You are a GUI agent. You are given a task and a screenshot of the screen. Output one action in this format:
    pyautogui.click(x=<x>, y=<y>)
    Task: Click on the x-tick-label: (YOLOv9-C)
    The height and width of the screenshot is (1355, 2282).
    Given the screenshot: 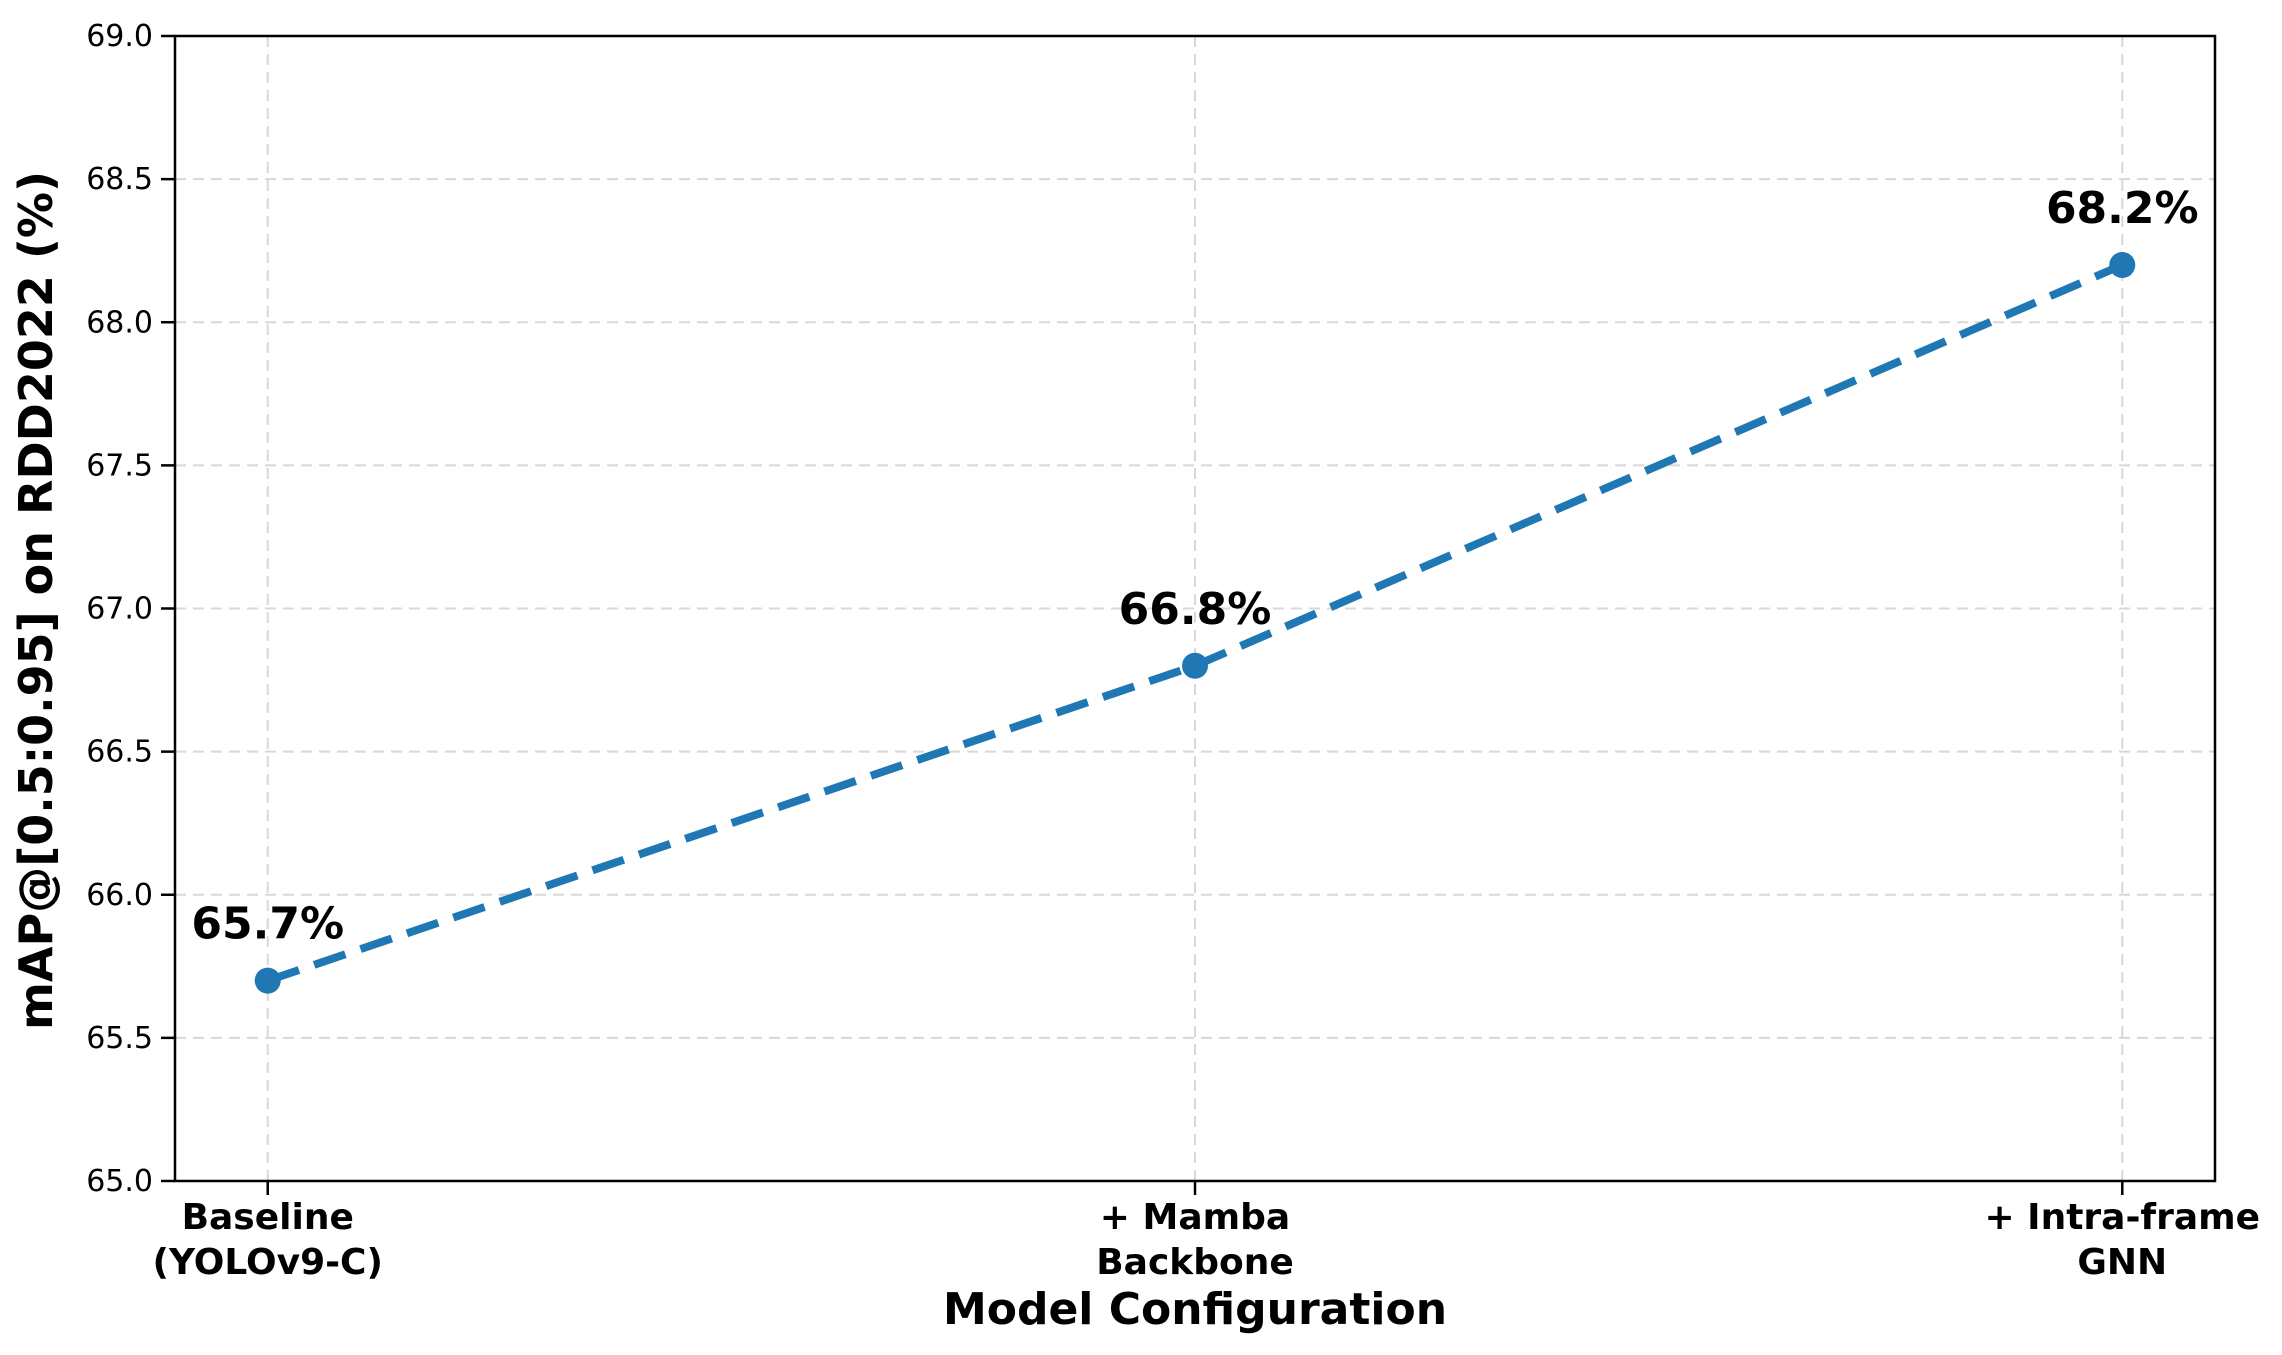 What is the action you would take?
    pyautogui.click(x=268, y=1262)
    